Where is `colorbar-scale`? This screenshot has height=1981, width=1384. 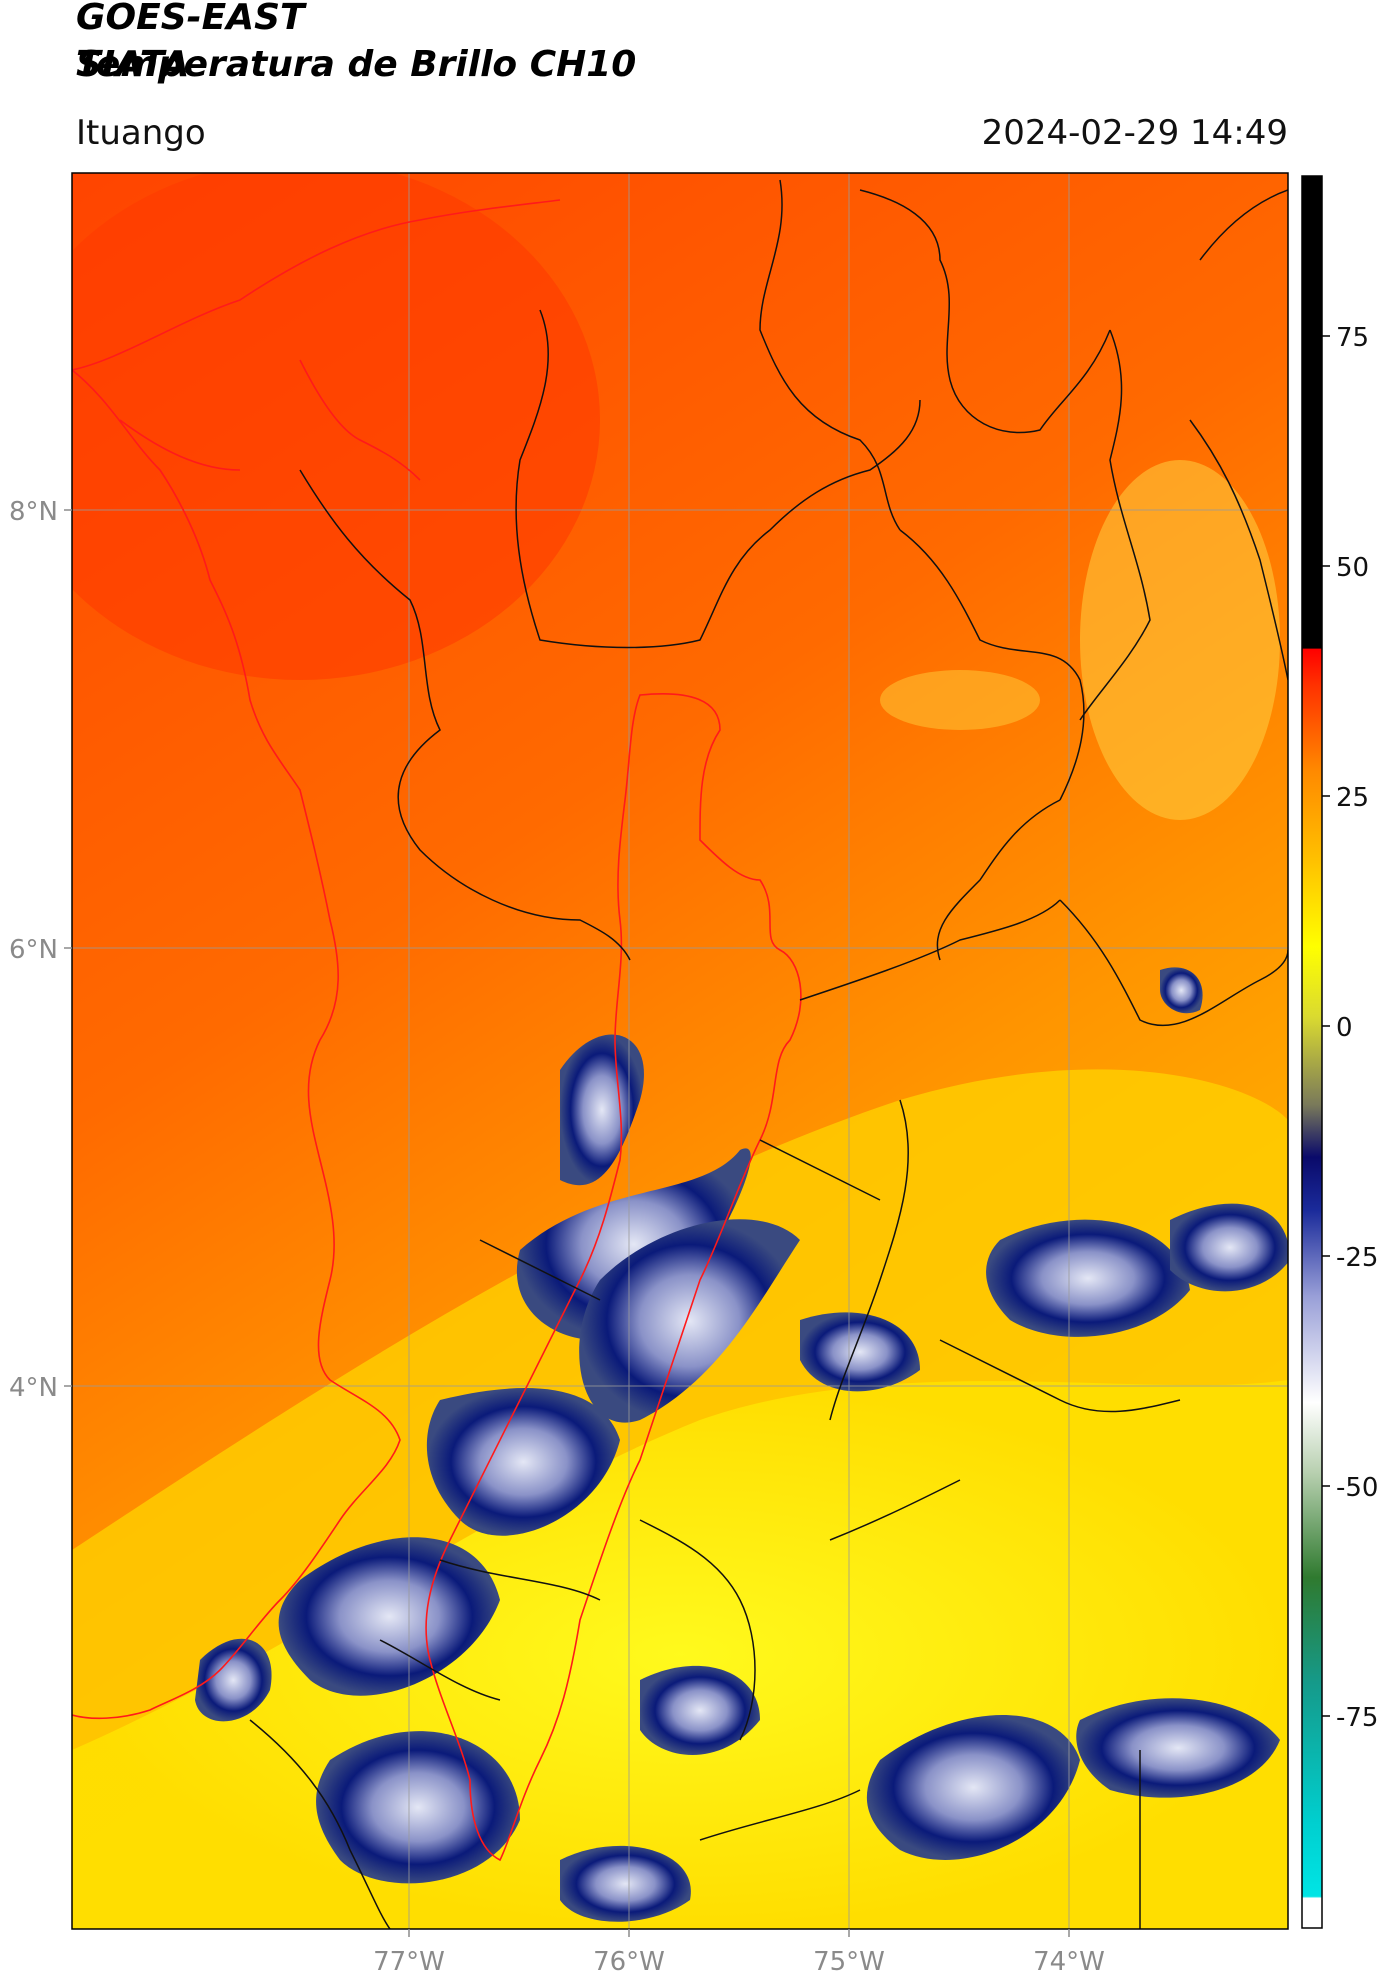 colorbar-scale is located at coordinates (1312, 1052).